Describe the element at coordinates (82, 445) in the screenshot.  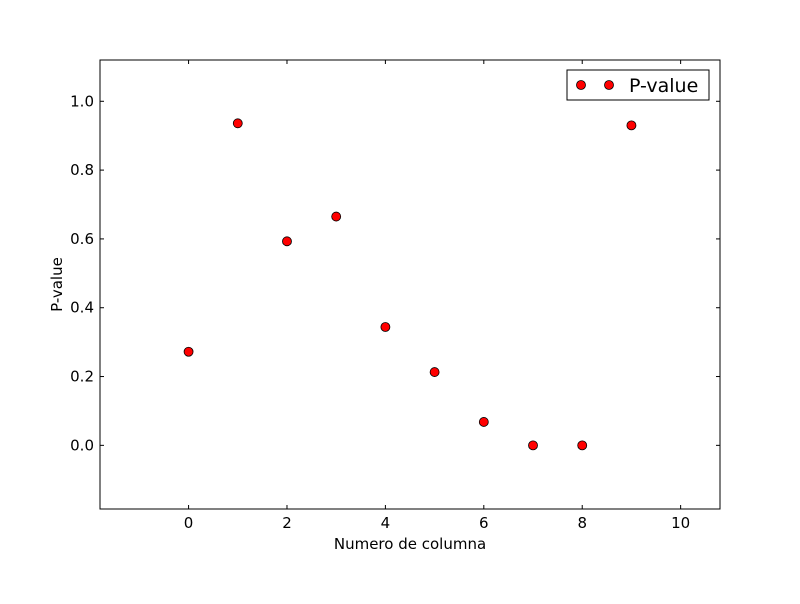
I see `y-tick-label: 0.0` at that location.